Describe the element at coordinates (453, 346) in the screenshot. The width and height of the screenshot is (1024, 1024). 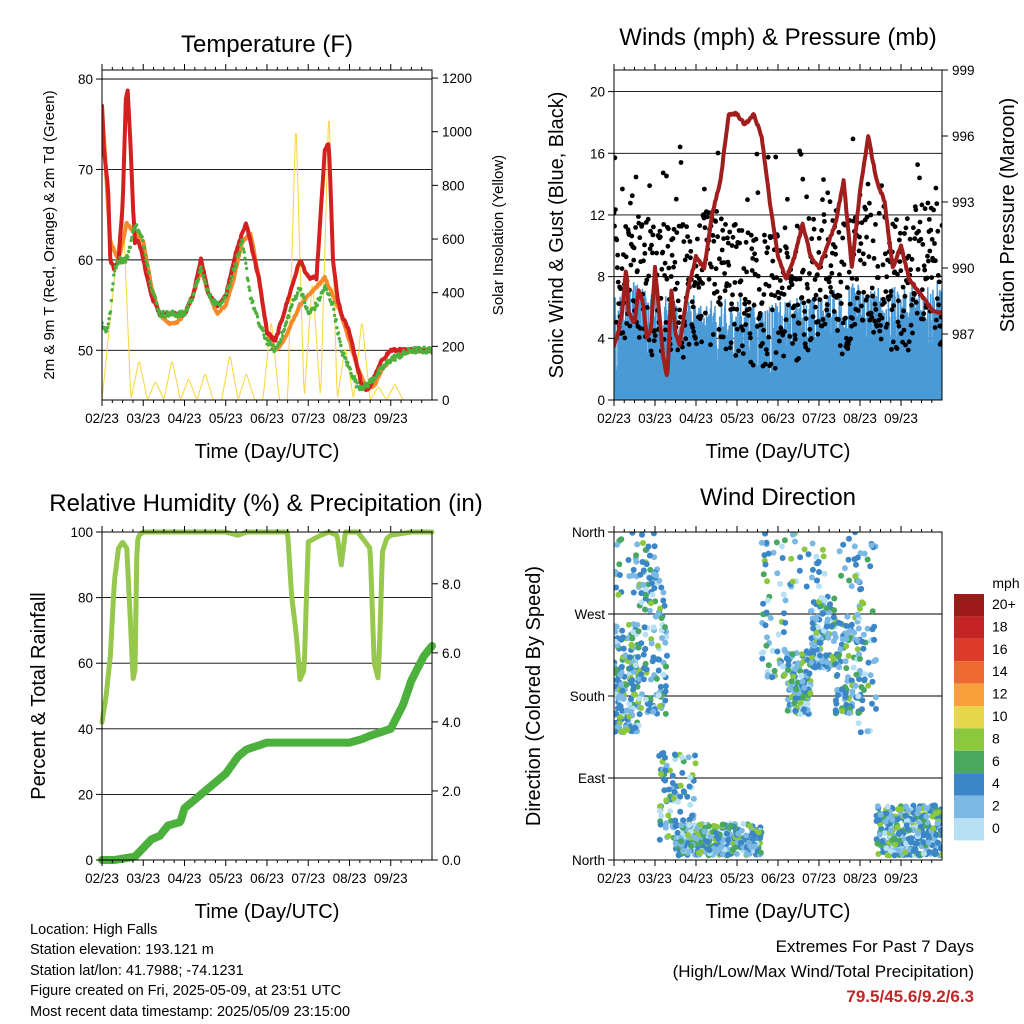
I see `y2-tick-label: 200` at that location.